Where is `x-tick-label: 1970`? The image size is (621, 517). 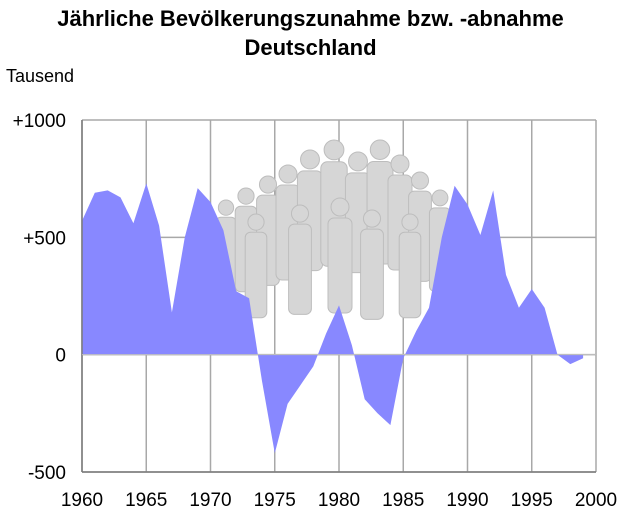
x-tick-label: 1970 is located at coordinates (210, 500).